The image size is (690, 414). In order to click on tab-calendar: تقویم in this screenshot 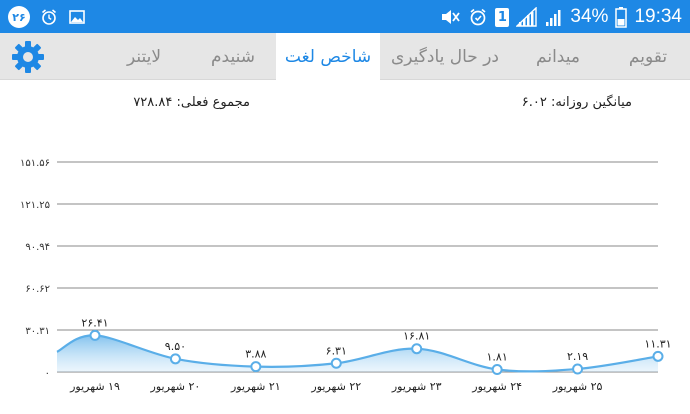, I will do `click(648, 56)`.